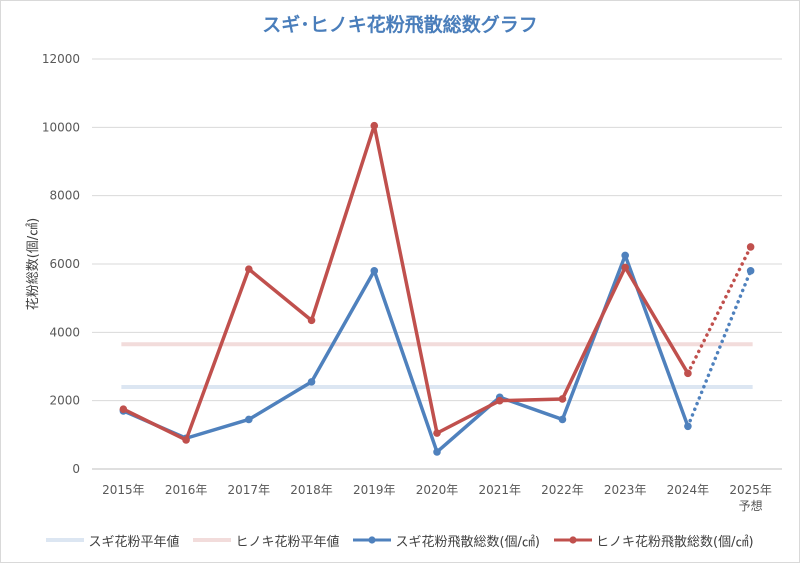 The image size is (800, 563). Describe the element at coordinates (64, 401) in the screenshot. I see `y-tick-label: 2000` at that location.